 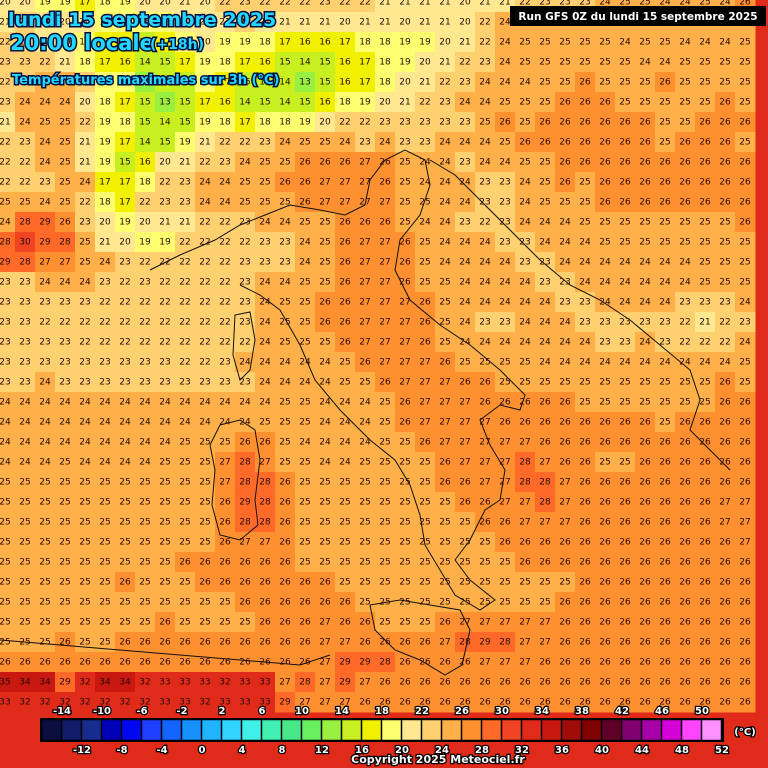 I want to click on colorbar-label: 42, so click(x=622, y=711).